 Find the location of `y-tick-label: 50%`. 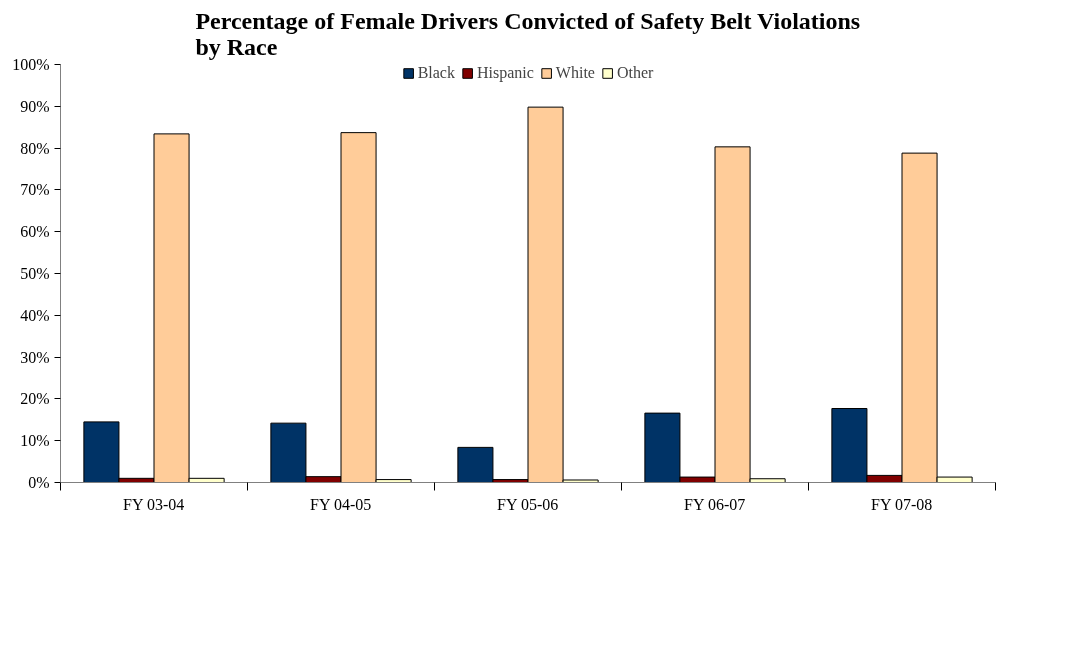

y-tick-label: 50% is located at coordinates (35, 273).